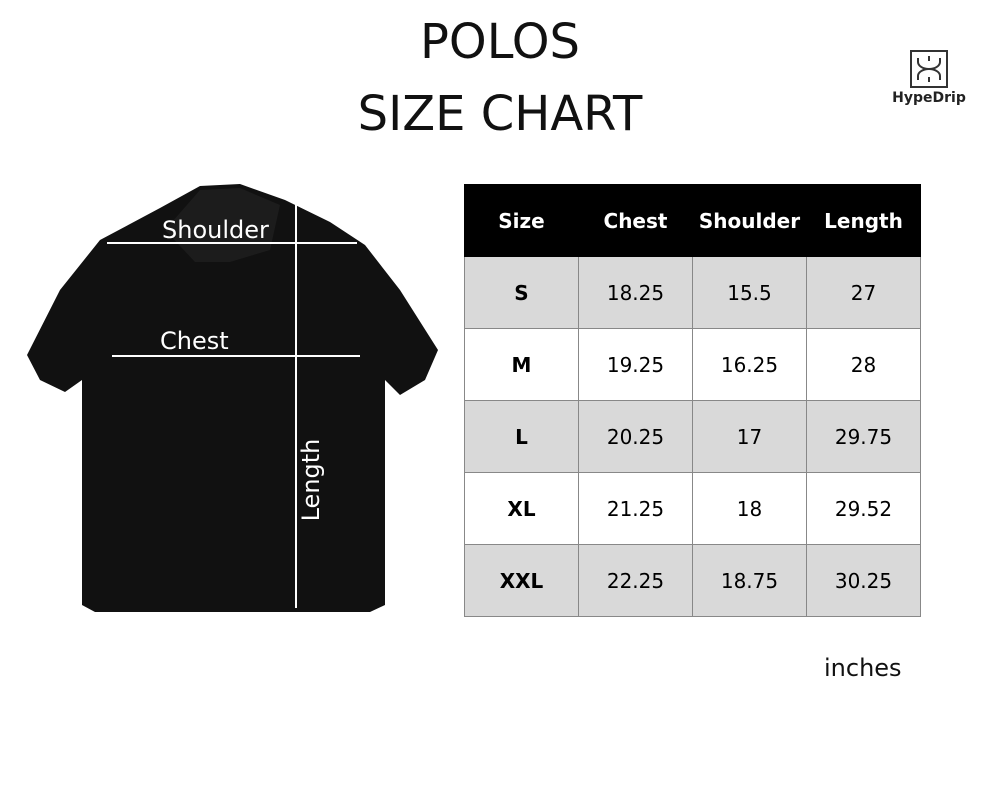 Image resolution: width=1000 pixels, height=800 pixels. I want to click on table-row: XXL 22.25 18.75 30.25, so click(692, 580).